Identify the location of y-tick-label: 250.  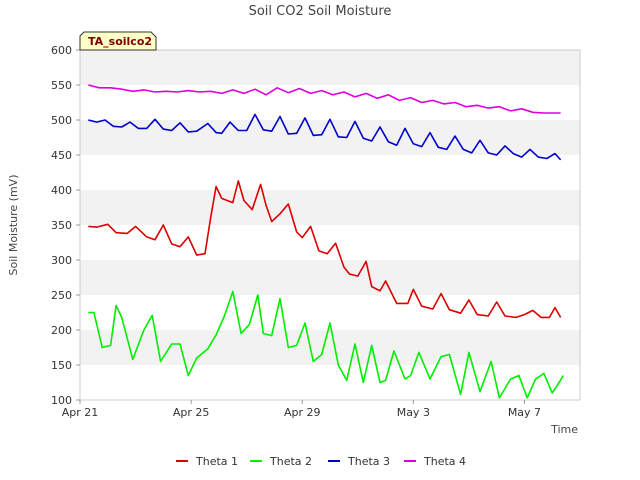
(61, 295).